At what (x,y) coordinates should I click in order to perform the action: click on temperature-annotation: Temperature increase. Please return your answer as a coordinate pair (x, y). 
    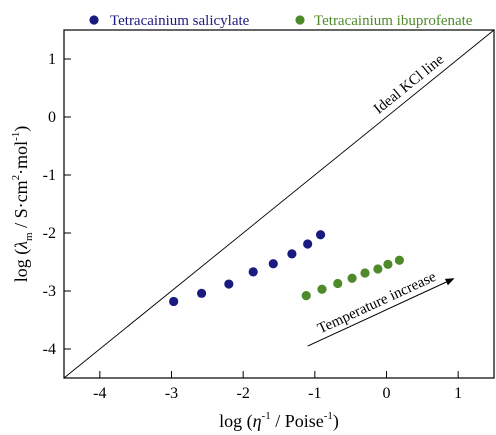
    Looking at the image, I should click on (381, 308).